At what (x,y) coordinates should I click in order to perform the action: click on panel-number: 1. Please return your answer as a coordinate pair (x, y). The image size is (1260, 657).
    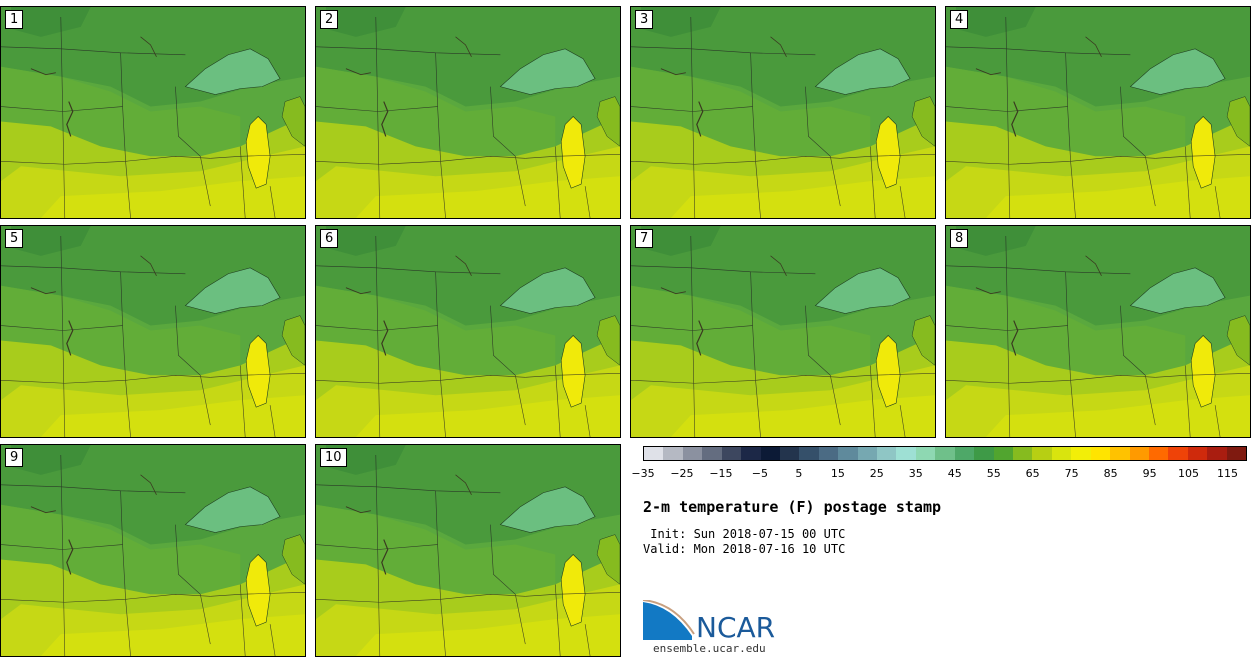
    Looking at the image, I should click on (14, 19).